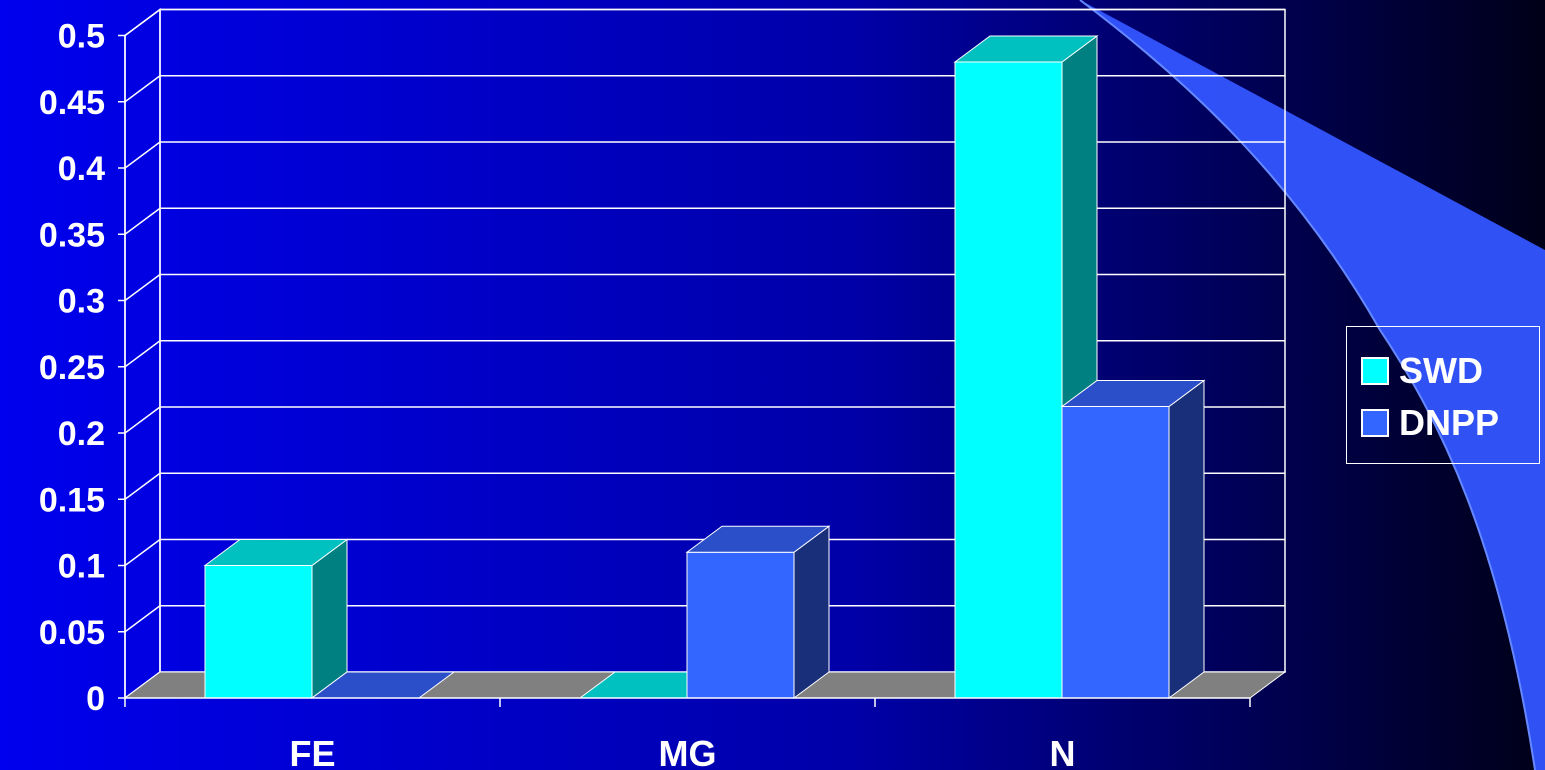  What do you see at coordinates (276, 552) in the screenshot?
I see `bar-swd-fe-top` at bounding box center [276, 552].